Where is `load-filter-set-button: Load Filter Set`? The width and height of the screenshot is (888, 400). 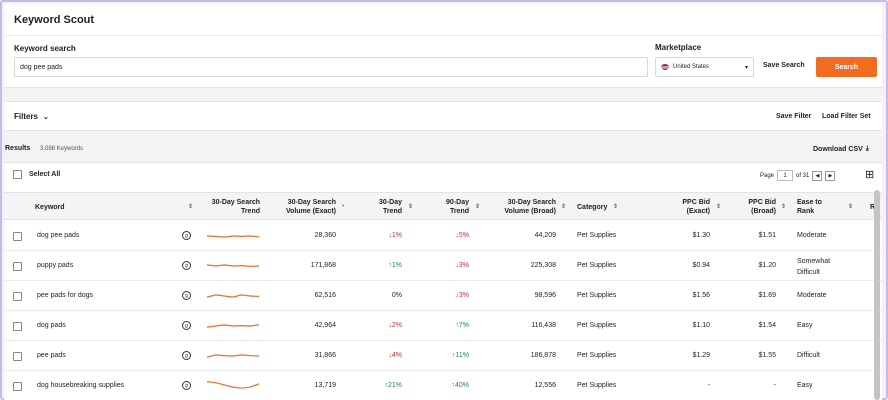
load-filter-set-button: Load Filter Set is located at coordinates (846, 116).